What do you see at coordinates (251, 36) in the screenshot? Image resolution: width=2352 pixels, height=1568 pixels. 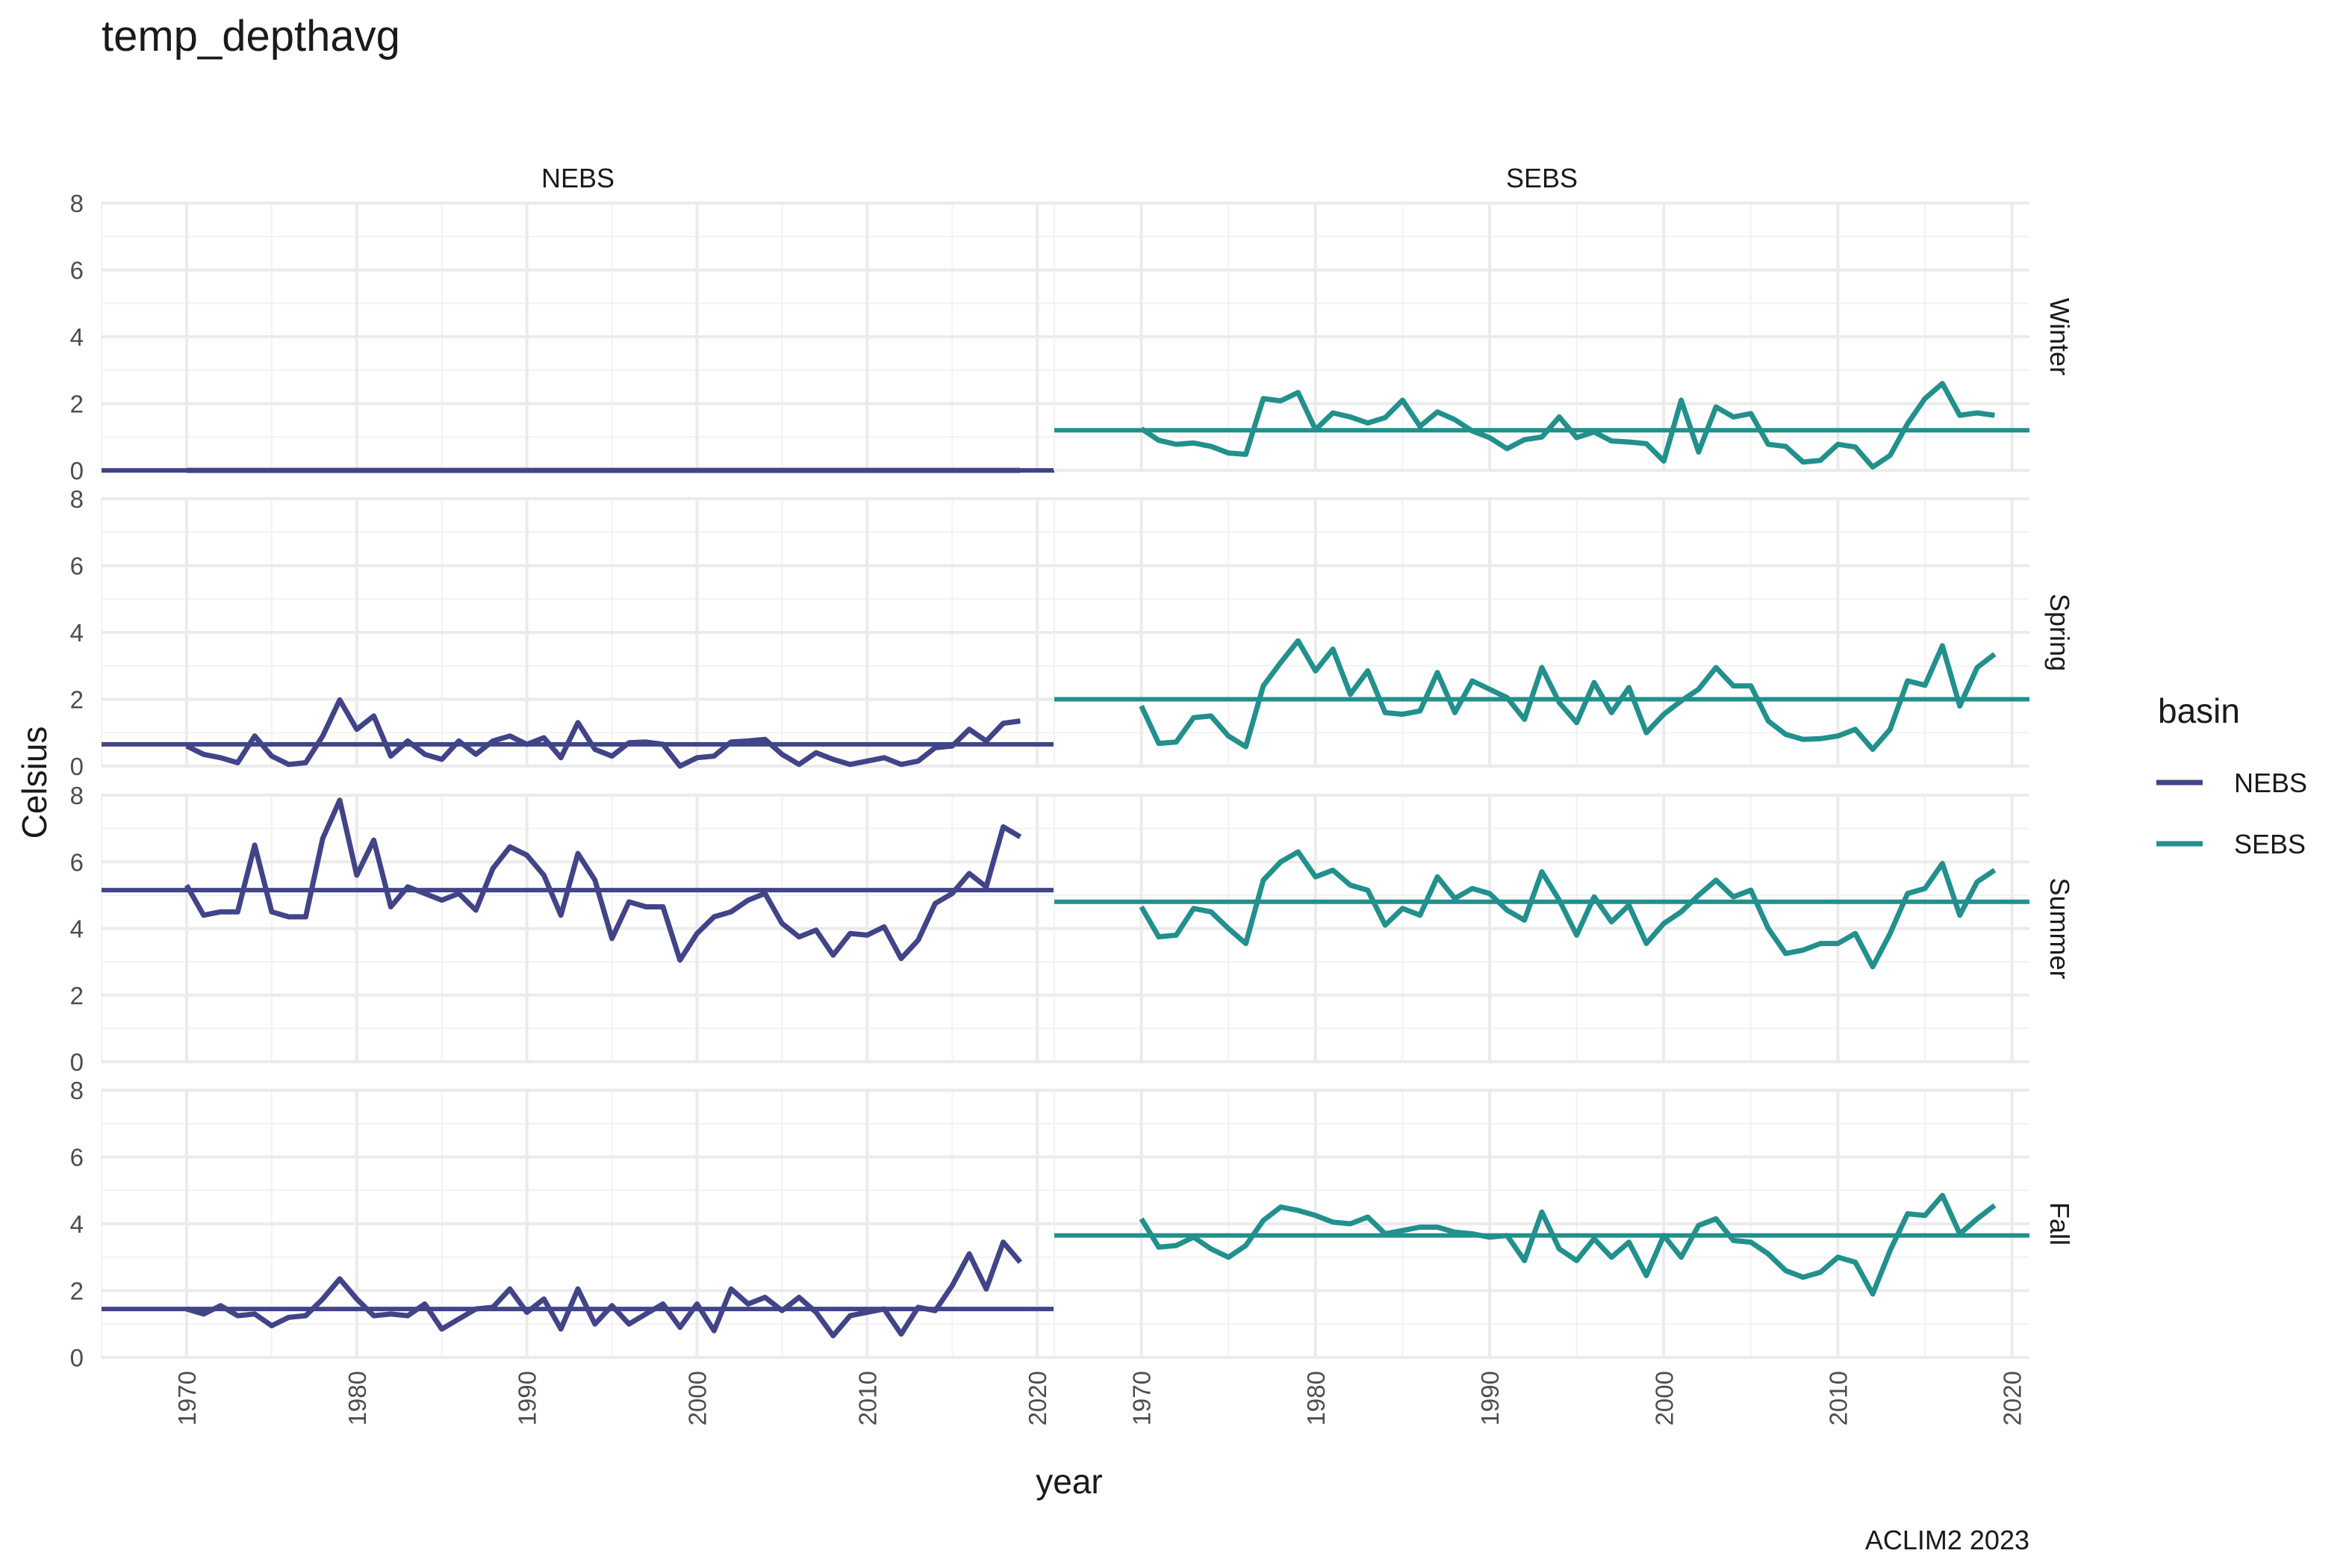 I see `chart-title: temp_depthavg` at bounding box center [251, 36].